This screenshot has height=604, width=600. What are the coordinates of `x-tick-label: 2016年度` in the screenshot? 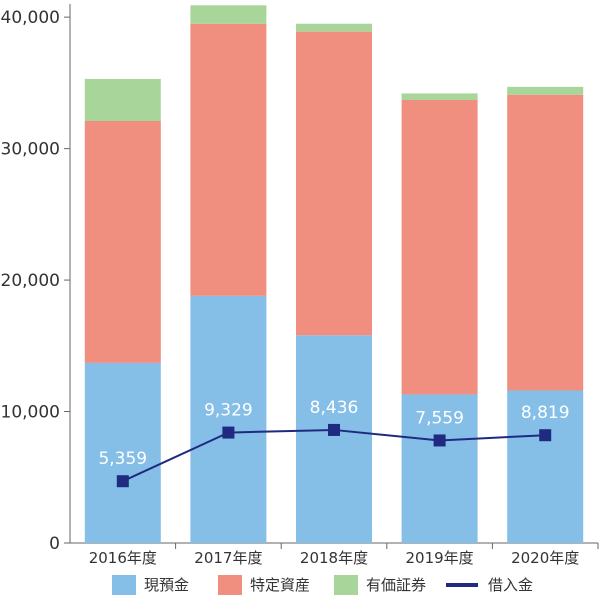 It's located at (123, 558).